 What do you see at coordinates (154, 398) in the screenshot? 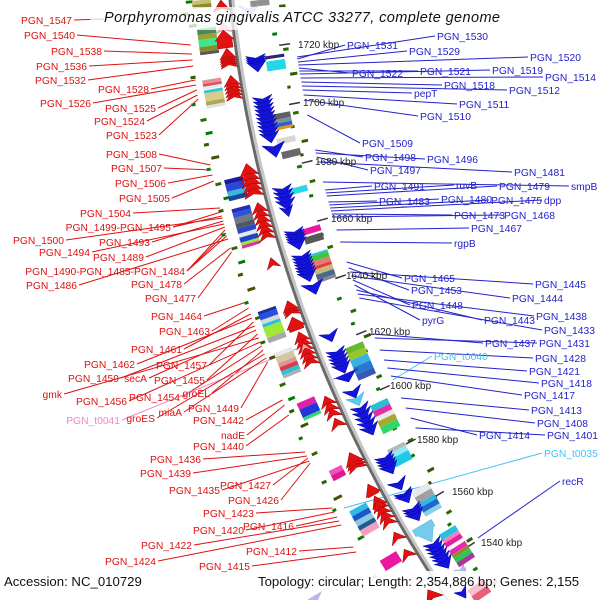
I see `svg-text: PGN_1454` at bounding box center [154, 398].